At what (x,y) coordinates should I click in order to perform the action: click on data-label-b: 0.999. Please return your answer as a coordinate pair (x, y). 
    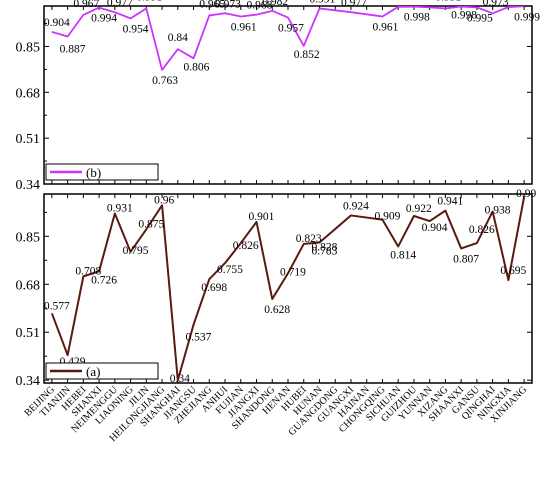
    Looking at the image, I should click on (527, 17).